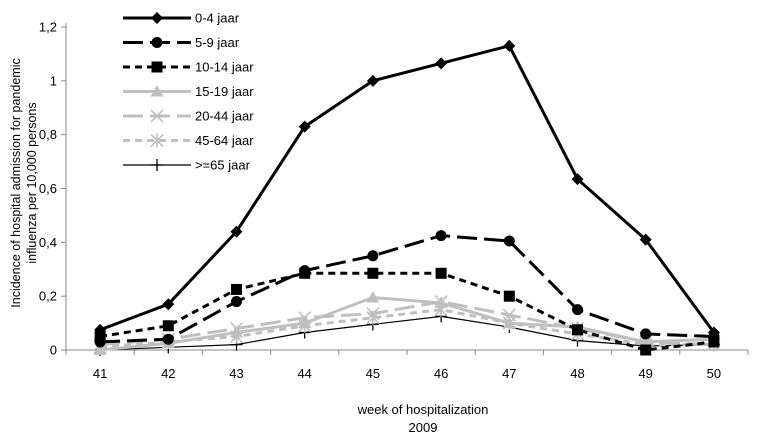 The width and height of the screenshot is (773, 435). I want to click on legend-label: 5-9 jaar, so click(217, 42).